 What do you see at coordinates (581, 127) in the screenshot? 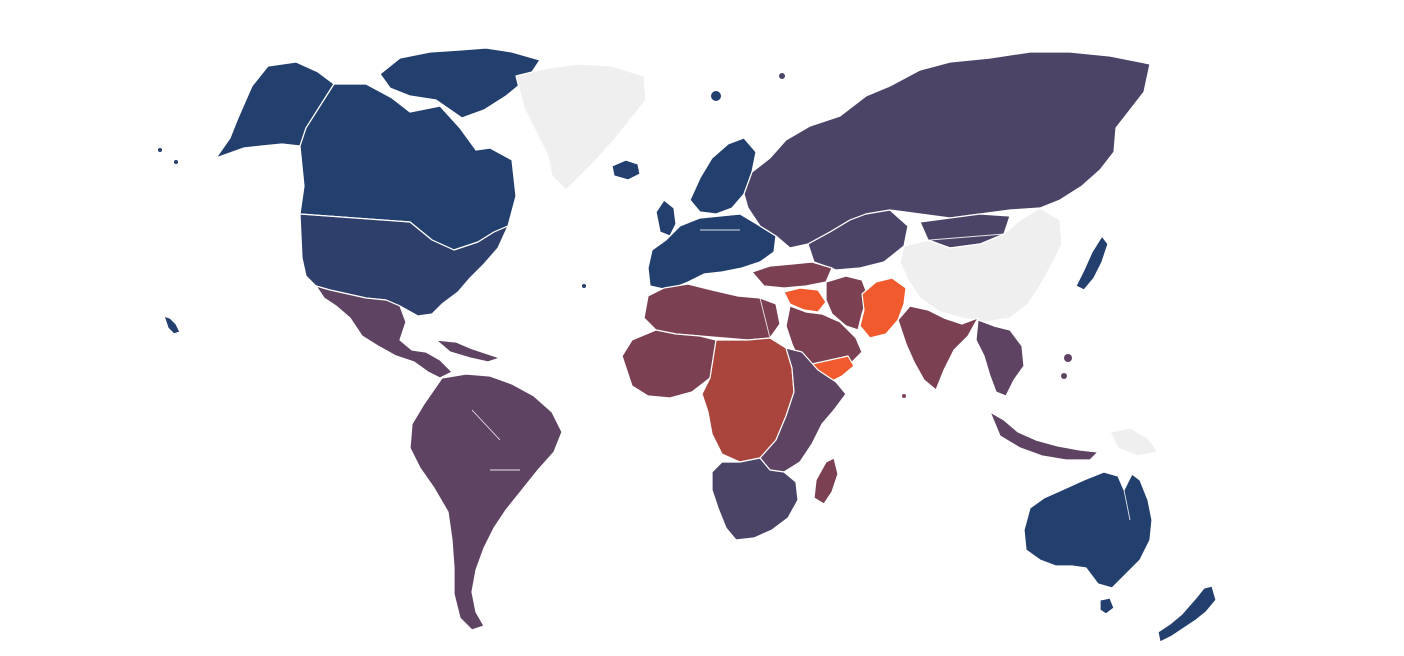
I see `region-greenland` at bounding box center [581, 127].